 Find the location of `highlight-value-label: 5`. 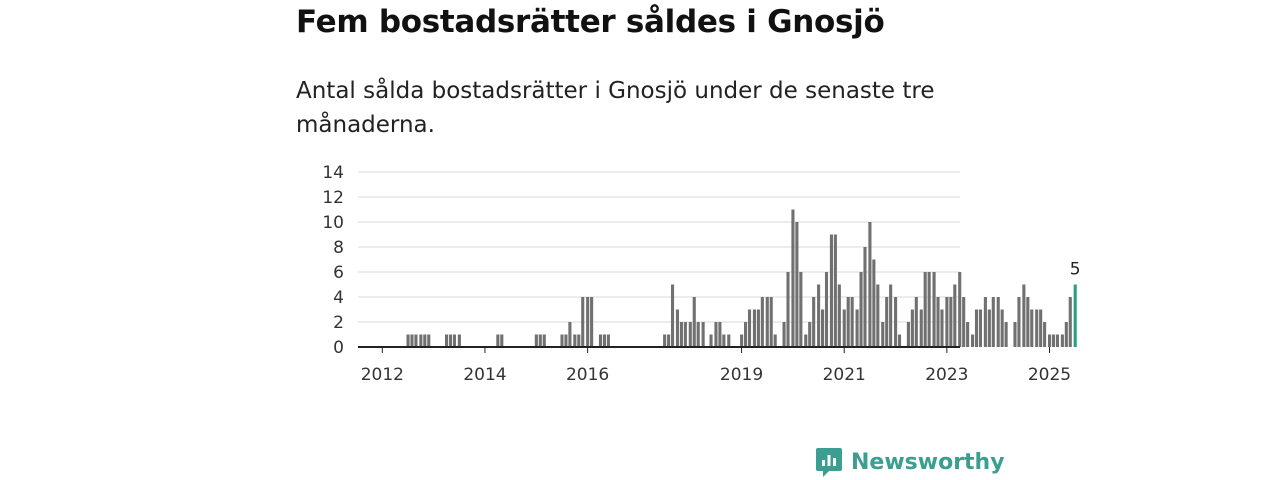

highlight-value-label: 5 is located at coordinates (1075, 270).